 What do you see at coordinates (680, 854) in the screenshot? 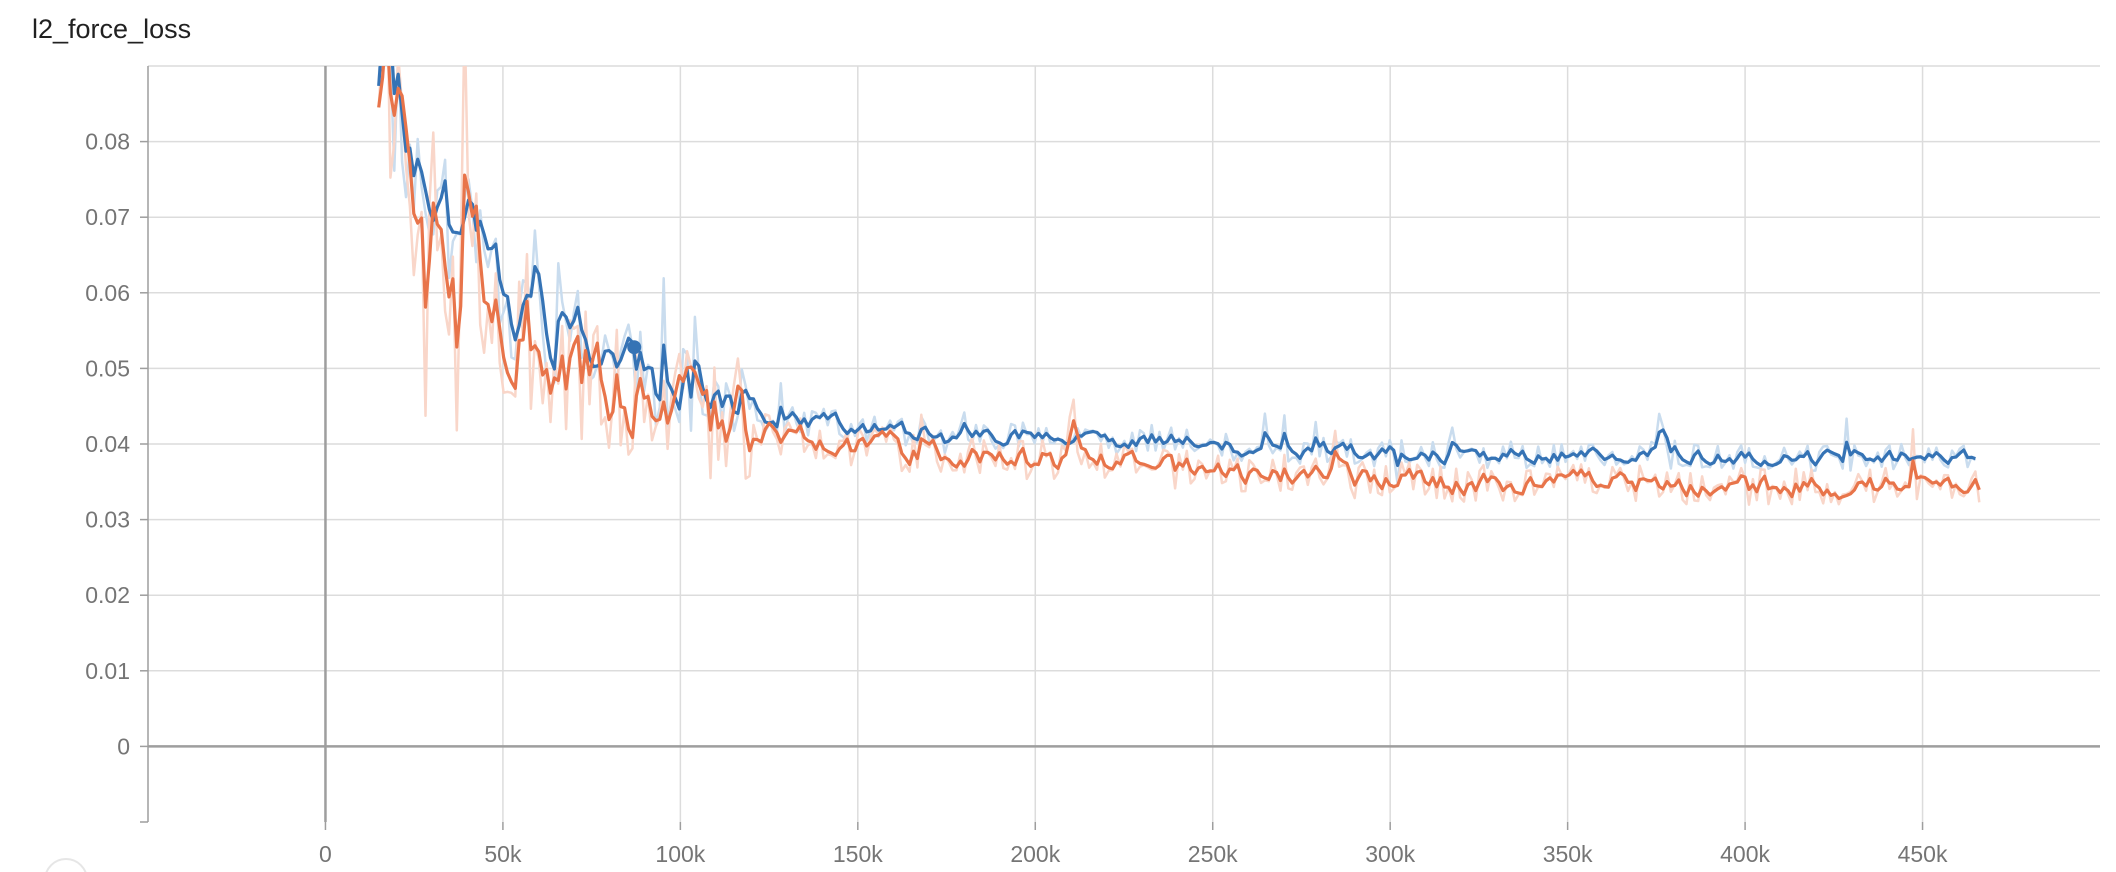
I see `x-tick-label: 100k` at bounding box center [680, 854].